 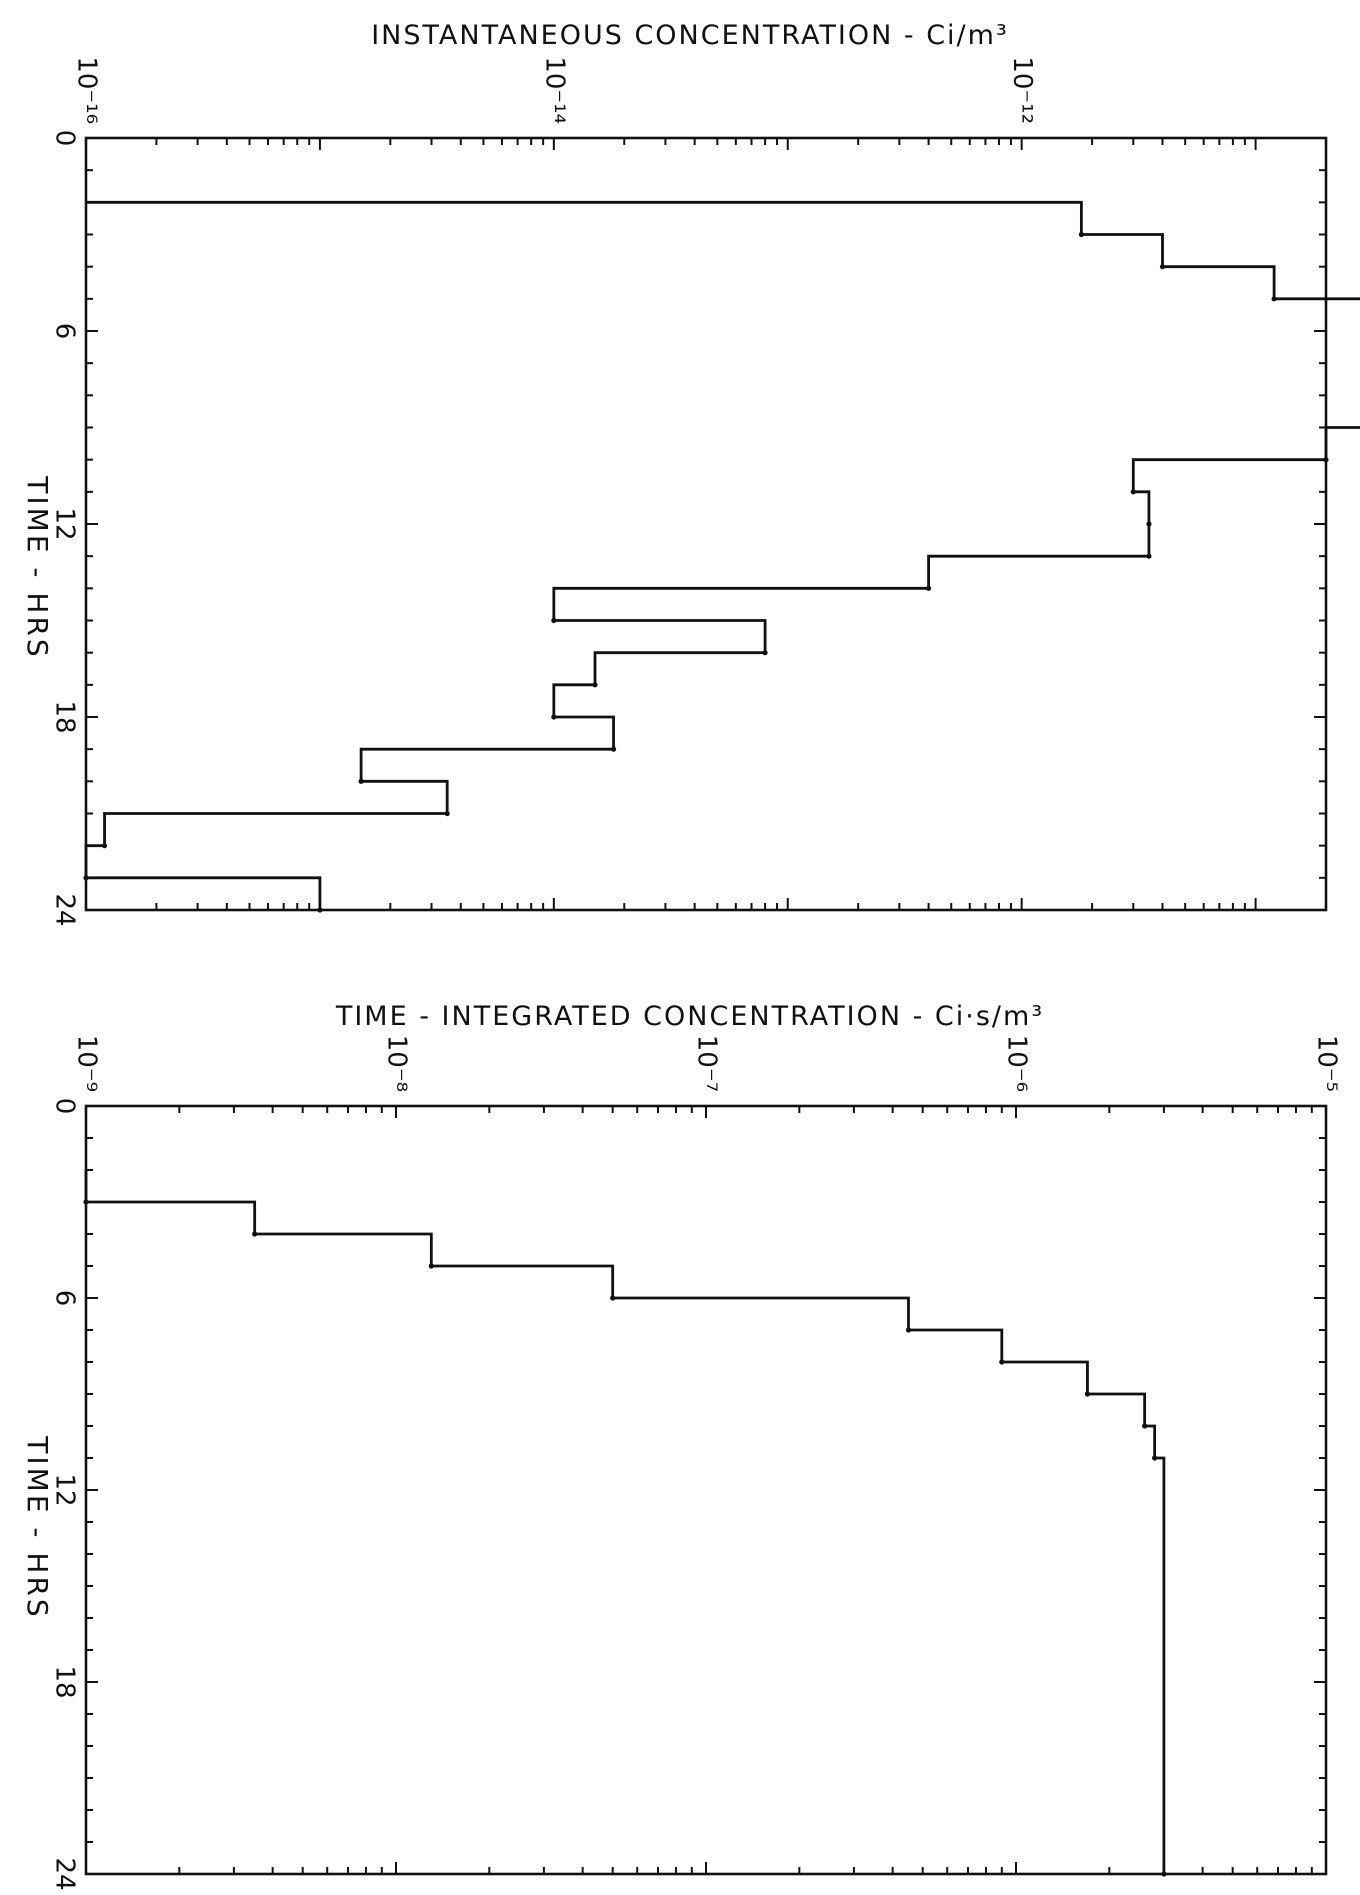 I want to click on x-tick-label-integrated: 10⁻⁵, so click(x=1327, y=1063).